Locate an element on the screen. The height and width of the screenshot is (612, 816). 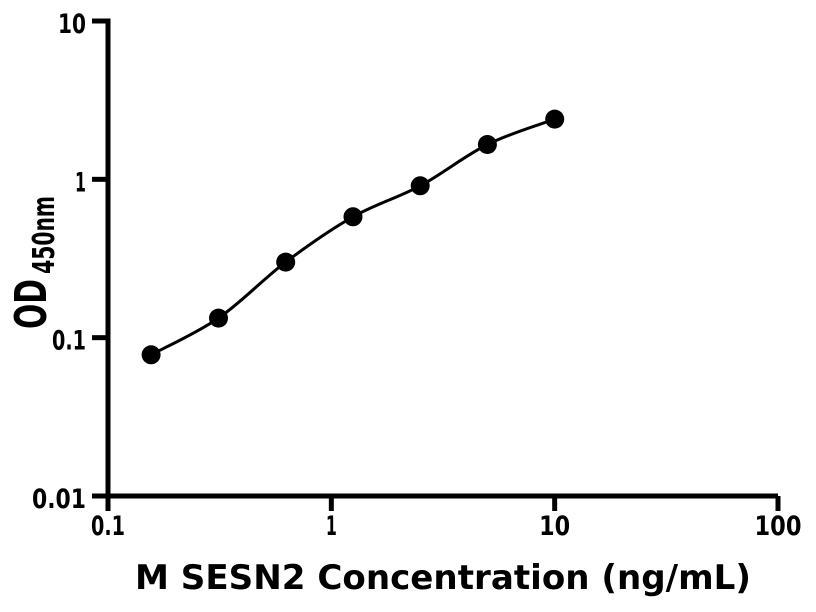
x-tick-label: 0.1 is located at coordinates (108, 526).